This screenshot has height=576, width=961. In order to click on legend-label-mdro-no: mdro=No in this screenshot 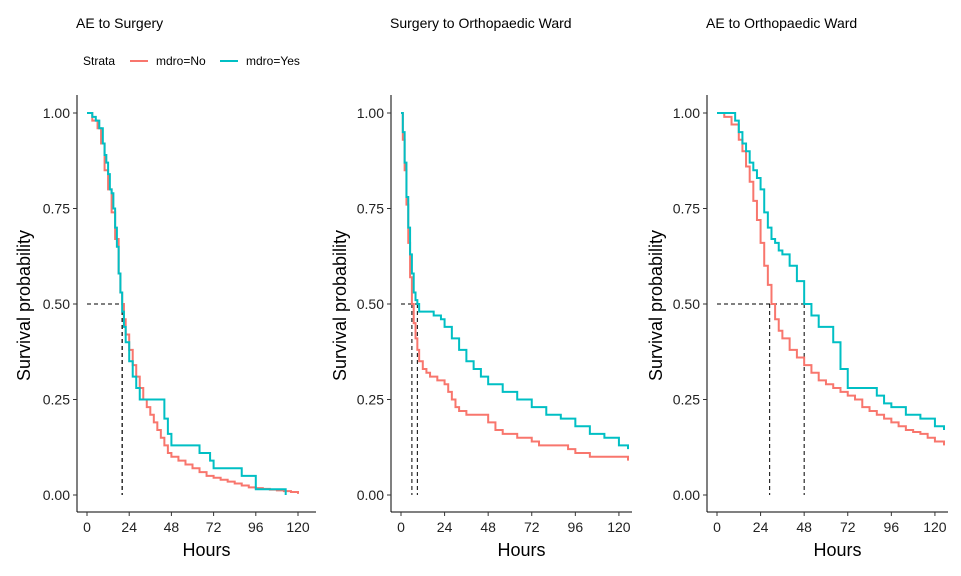, I will do `click(181, 61)`.